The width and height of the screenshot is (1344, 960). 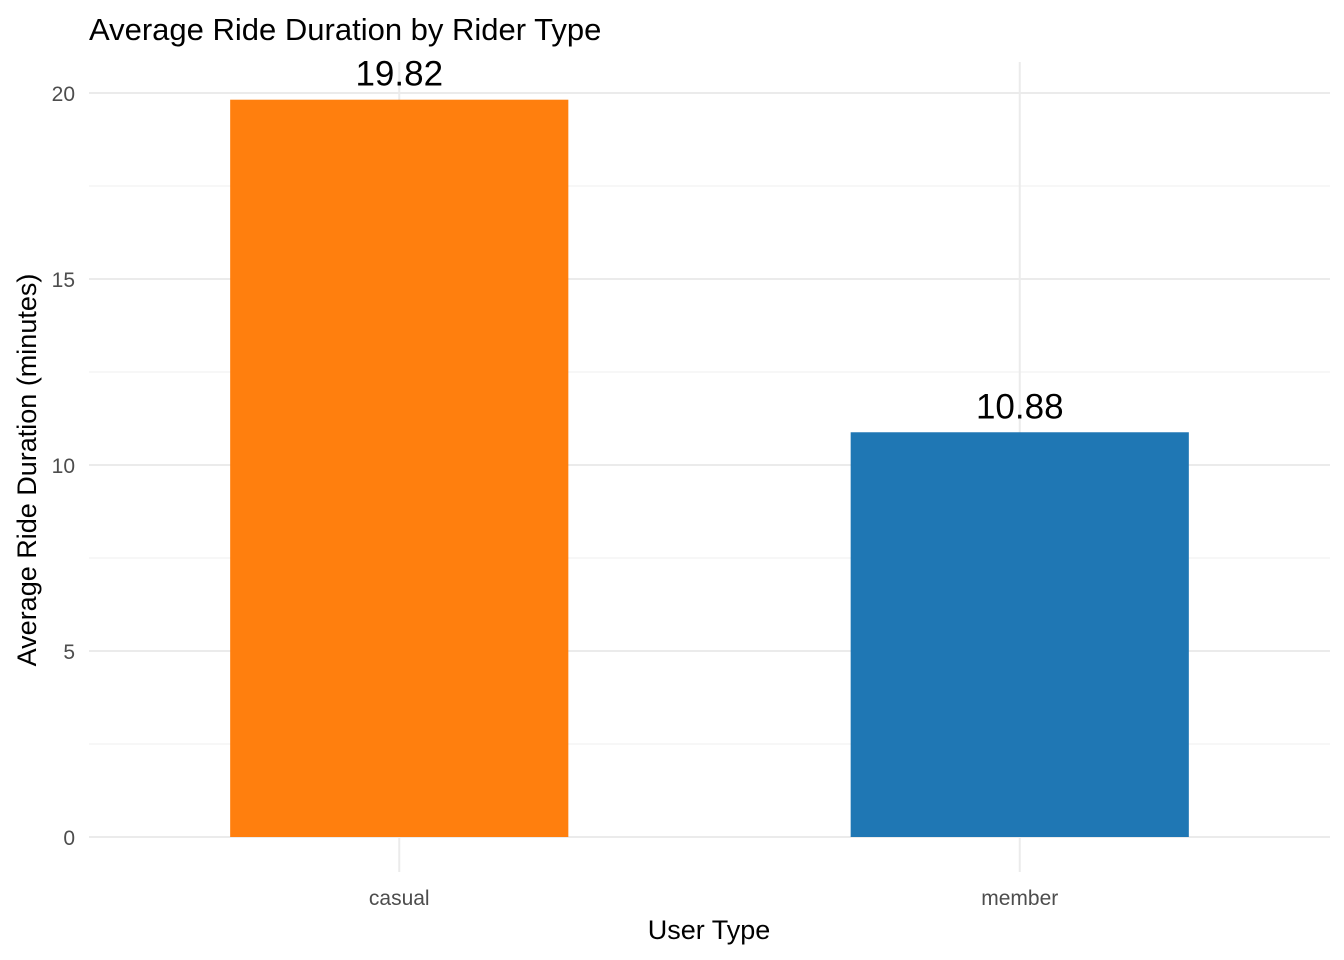 I want to click on chart-title: Average Ride Duration by Rider Type, so click(x=345, y=29).